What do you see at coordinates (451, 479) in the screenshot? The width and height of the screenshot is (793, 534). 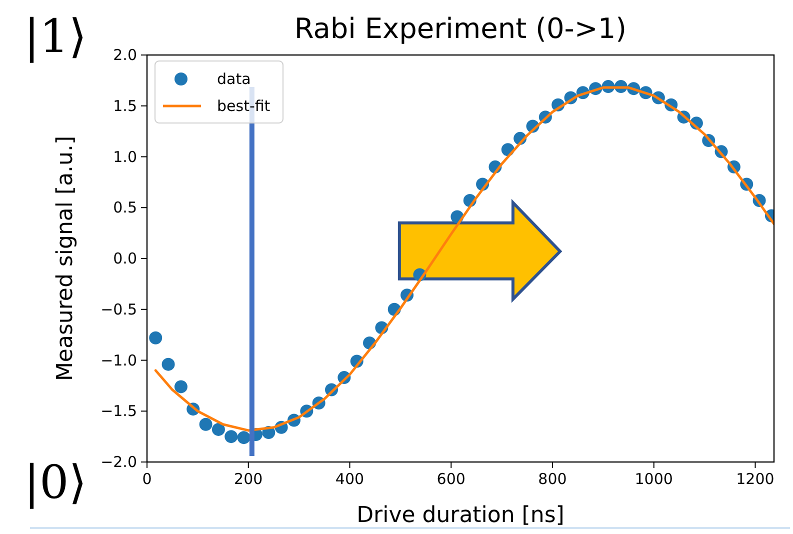 I see `x-tick-label: 600` at bounding box center [451, 479].